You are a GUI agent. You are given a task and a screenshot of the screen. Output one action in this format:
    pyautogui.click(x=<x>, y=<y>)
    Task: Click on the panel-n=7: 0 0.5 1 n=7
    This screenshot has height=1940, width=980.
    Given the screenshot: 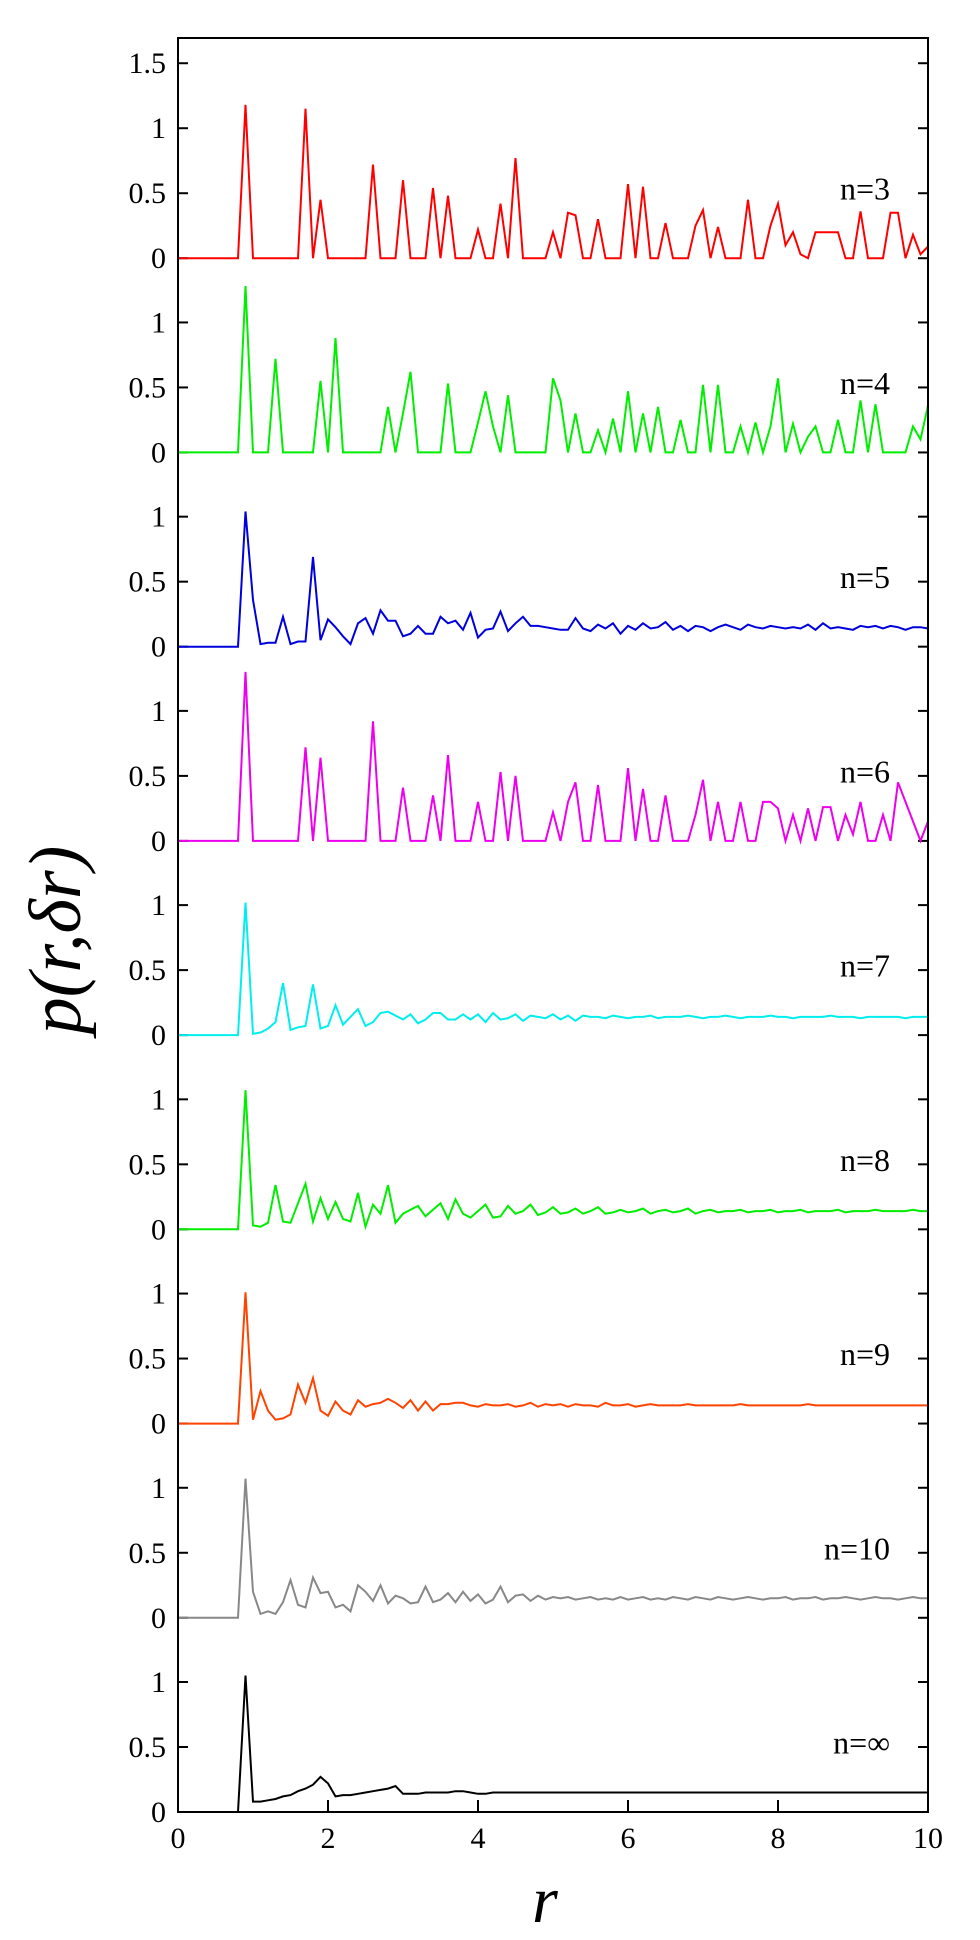 What is the action you would take?
    pyautogui.click(x=528, y=970)
    